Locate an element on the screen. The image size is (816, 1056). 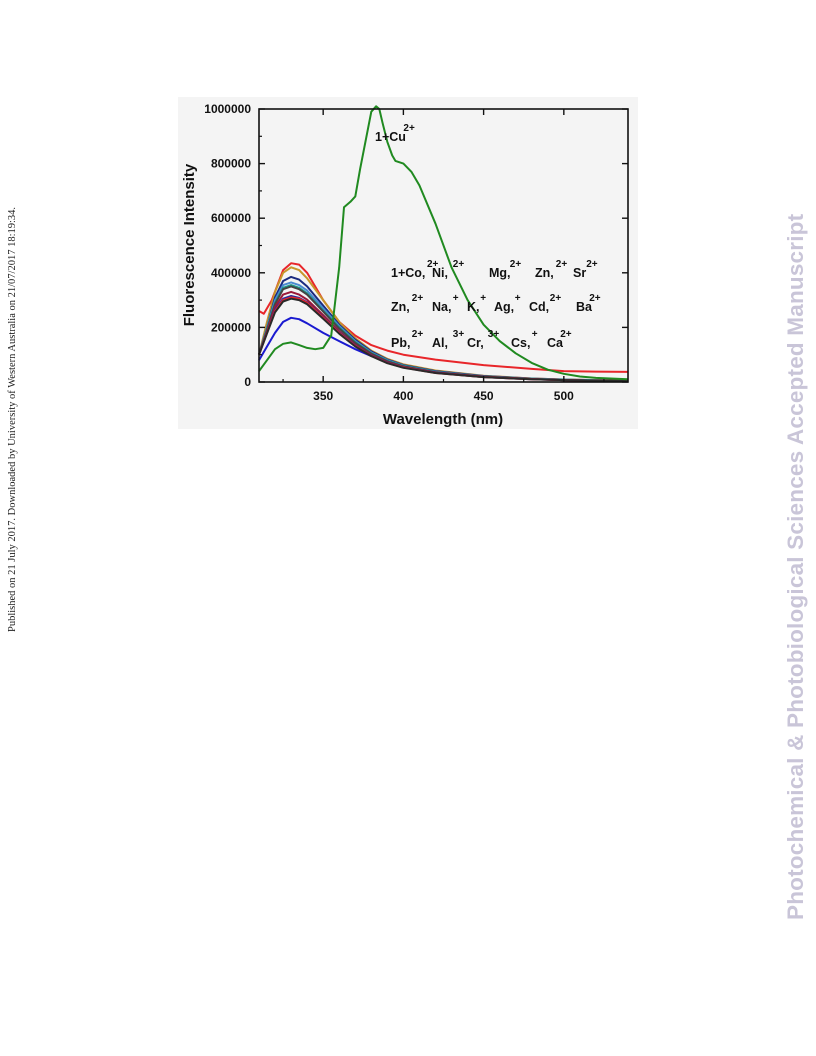
ion-label: 1+Co, is located at coordinates (408, 273).